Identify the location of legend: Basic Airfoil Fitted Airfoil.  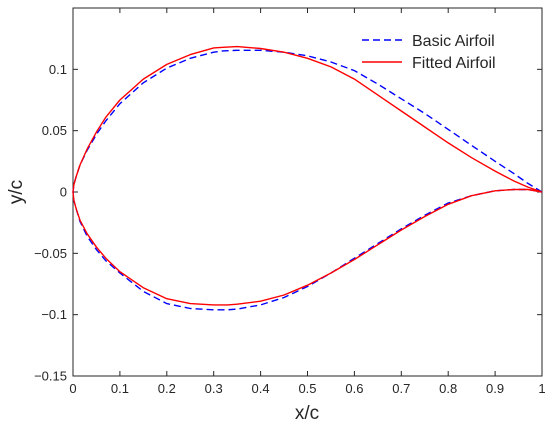
(429, 52).